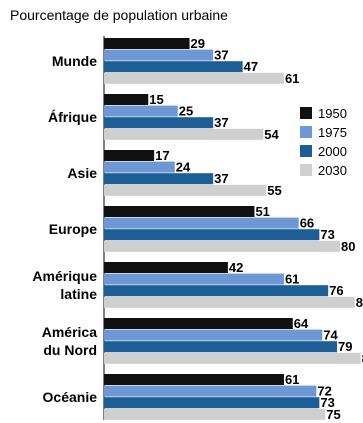 The height and width of the screenshot is (423, 363). I want to click on data-label-1950-3: 51, so click(262, 211).